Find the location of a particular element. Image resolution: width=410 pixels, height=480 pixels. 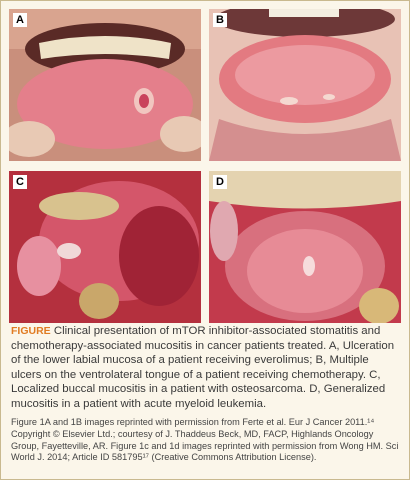

photo-panel: A is located at coordinates (105, 85).